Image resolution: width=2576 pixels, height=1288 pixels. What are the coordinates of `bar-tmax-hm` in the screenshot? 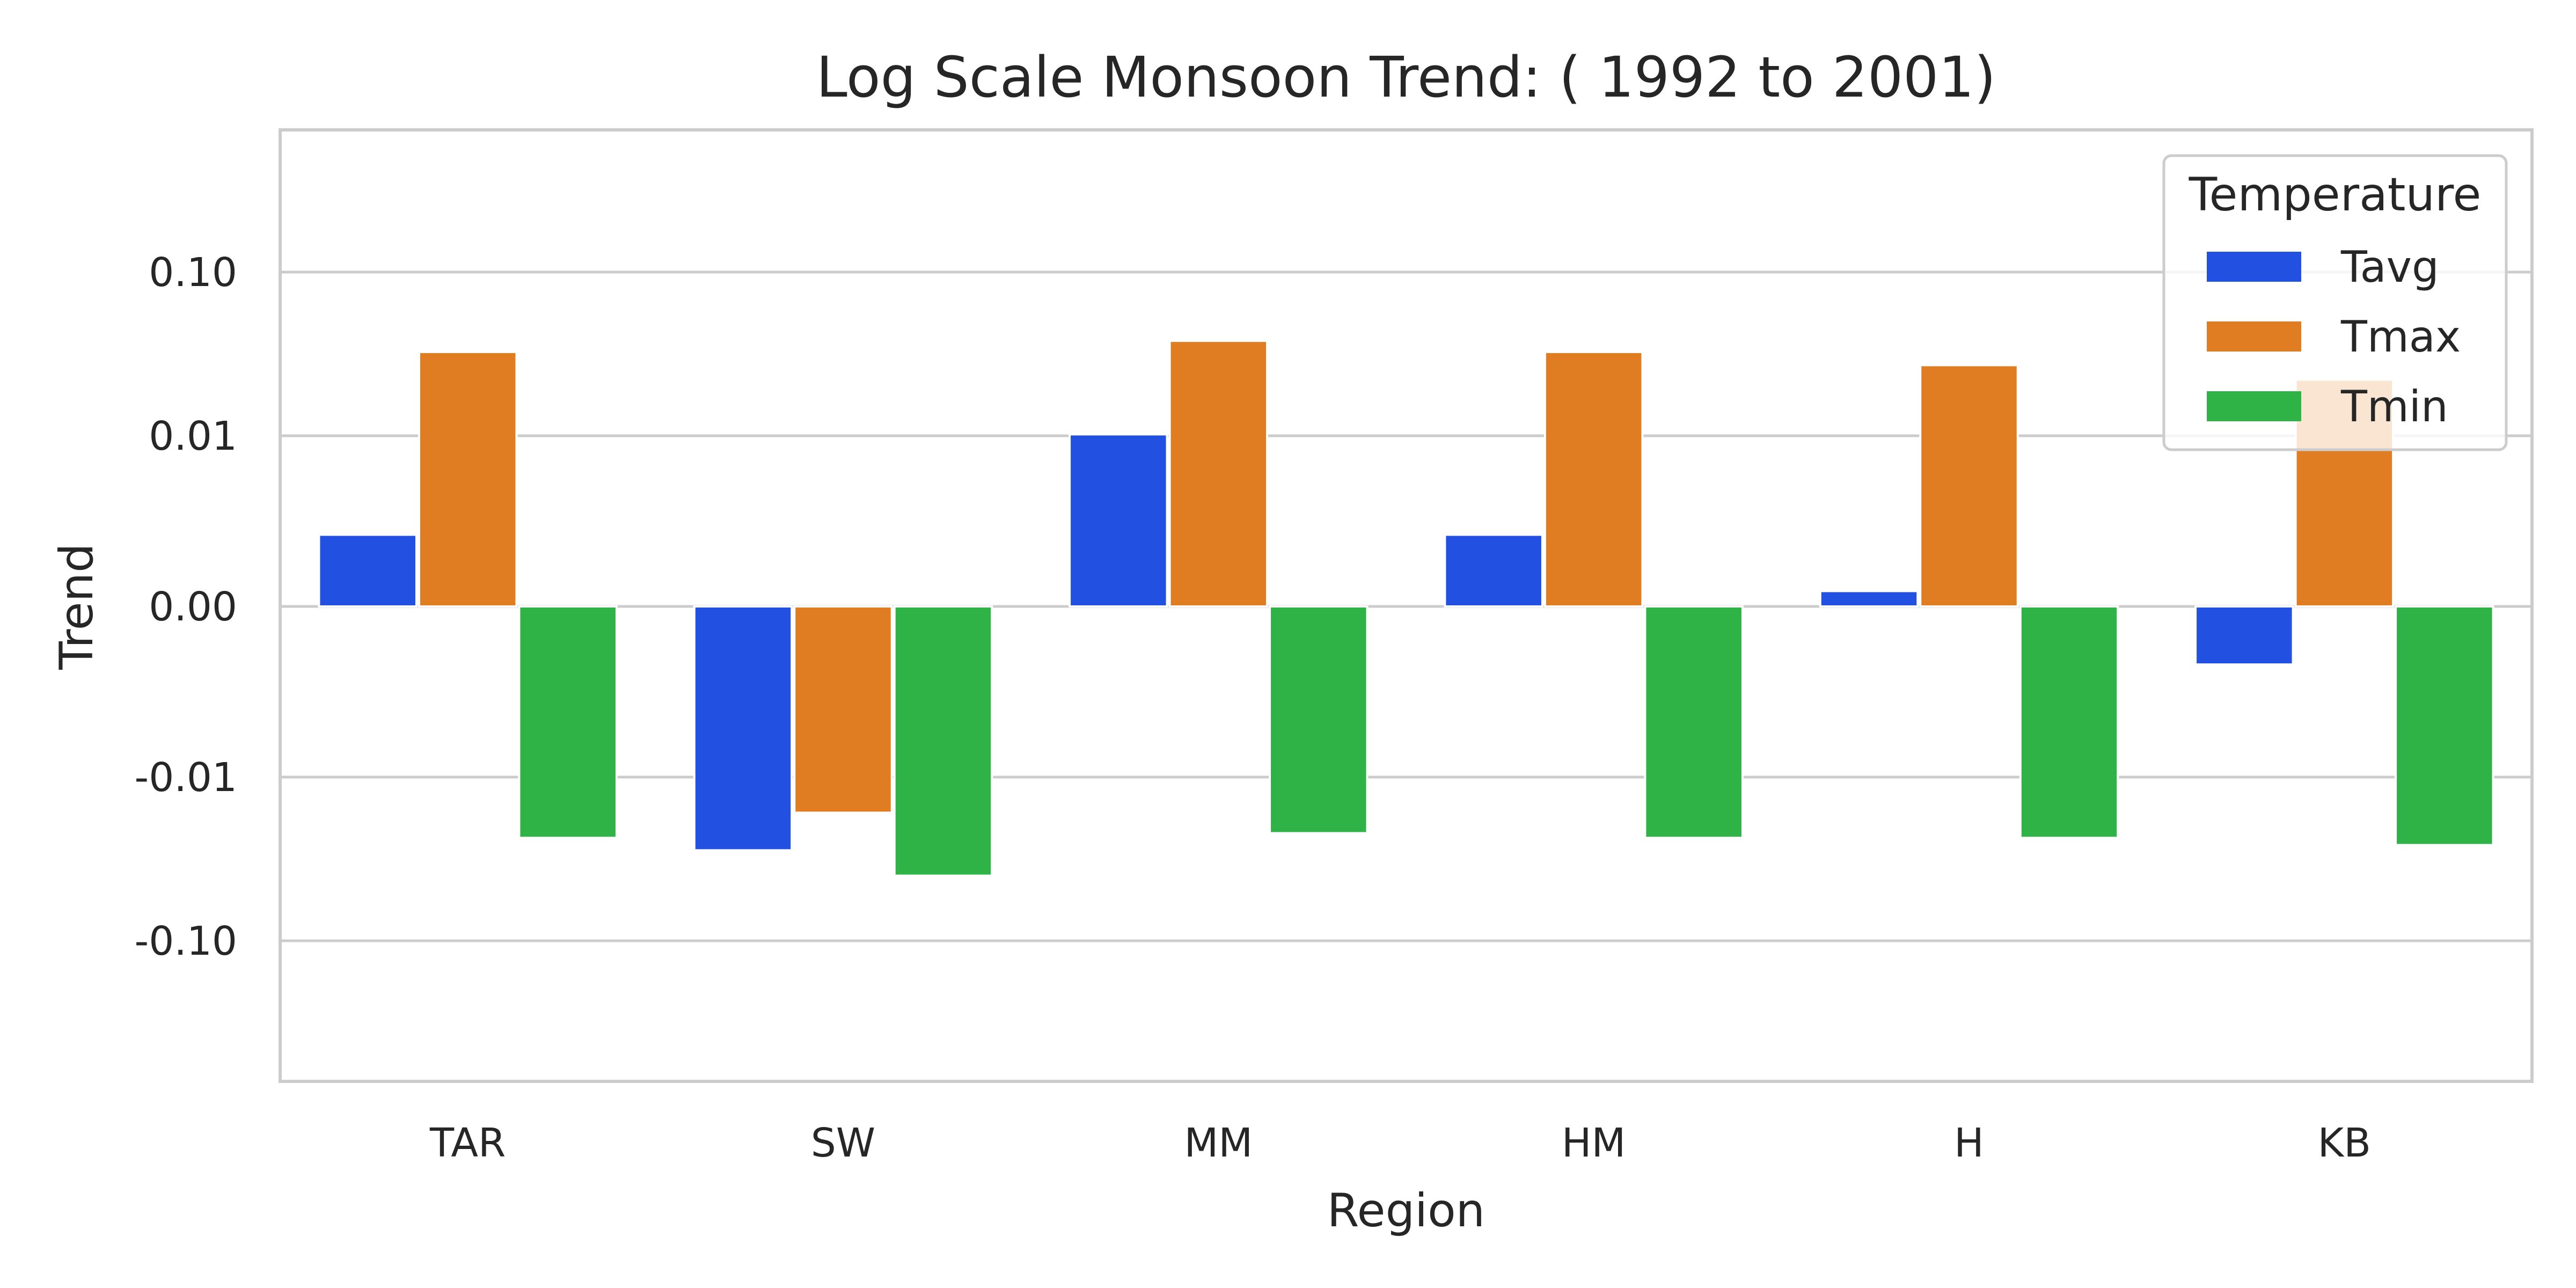 It's located at (1593, 479).